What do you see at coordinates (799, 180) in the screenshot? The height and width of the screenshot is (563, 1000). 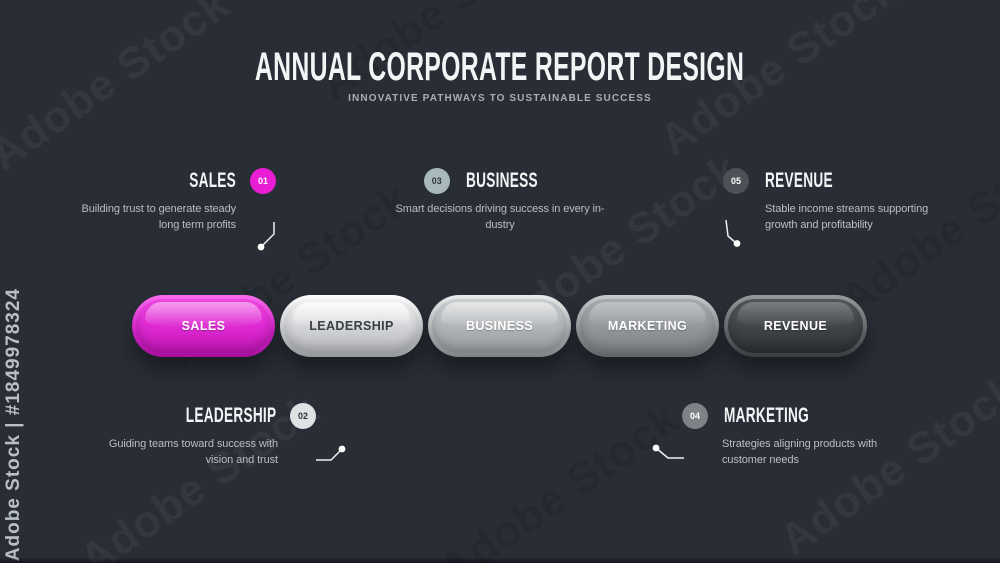 I see `revenue-heading: REVENUE` at bounding box center [799, 180].